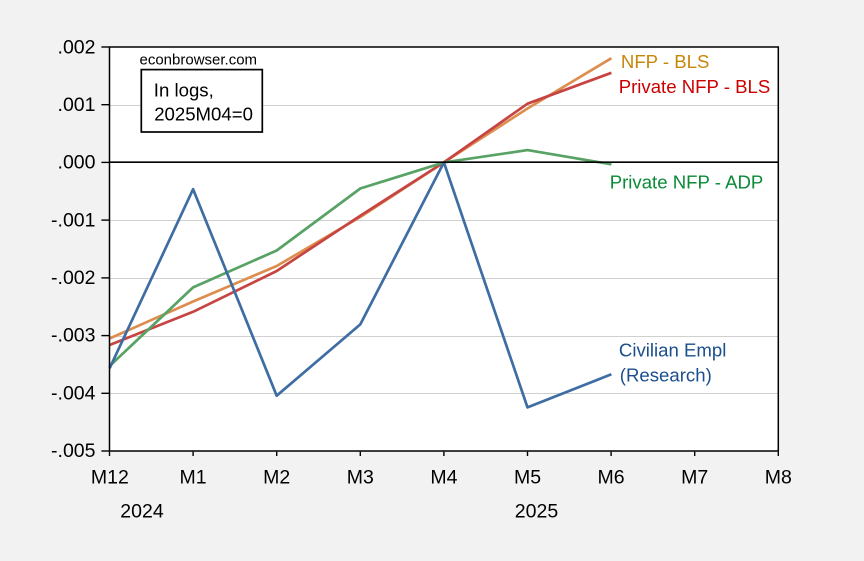 Image resolution: width=864 pixels, height=561 pixels. What do you see at coordinates (142, 512) in the screenshot?
I see `svg-text: 2024` at bounding box center [142, 512].